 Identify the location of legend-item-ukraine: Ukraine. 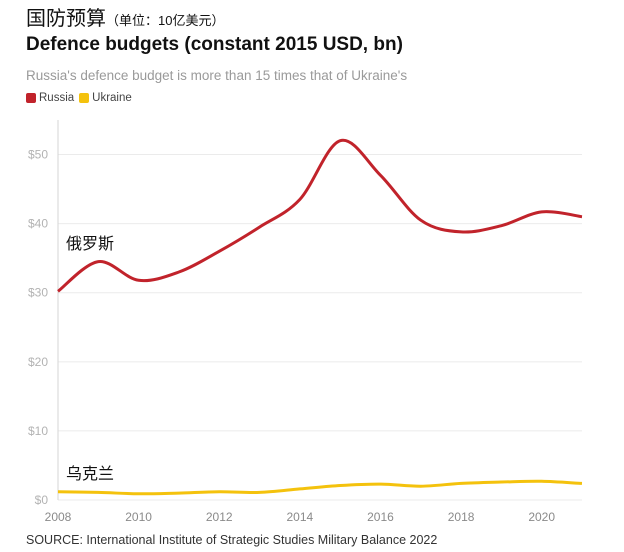
(105, 98).